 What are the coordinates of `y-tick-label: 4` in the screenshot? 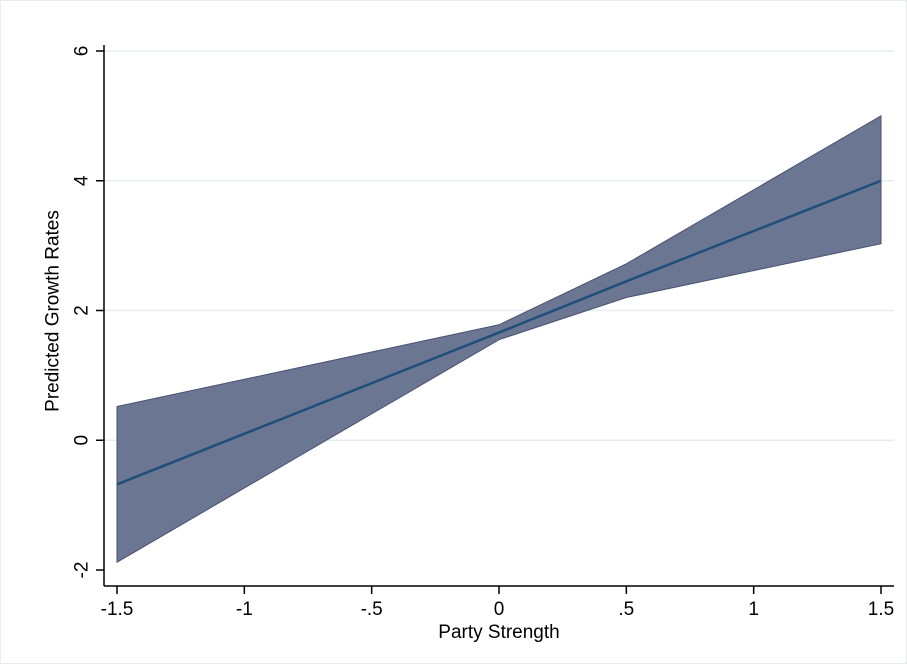 It's located at (82, 180).